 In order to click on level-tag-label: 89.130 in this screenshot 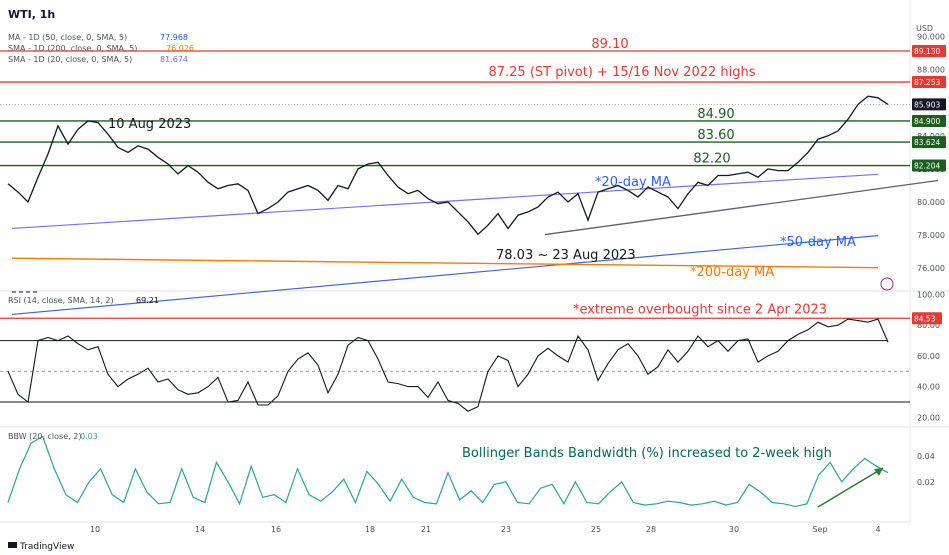, I will do `click(927, 51)`.